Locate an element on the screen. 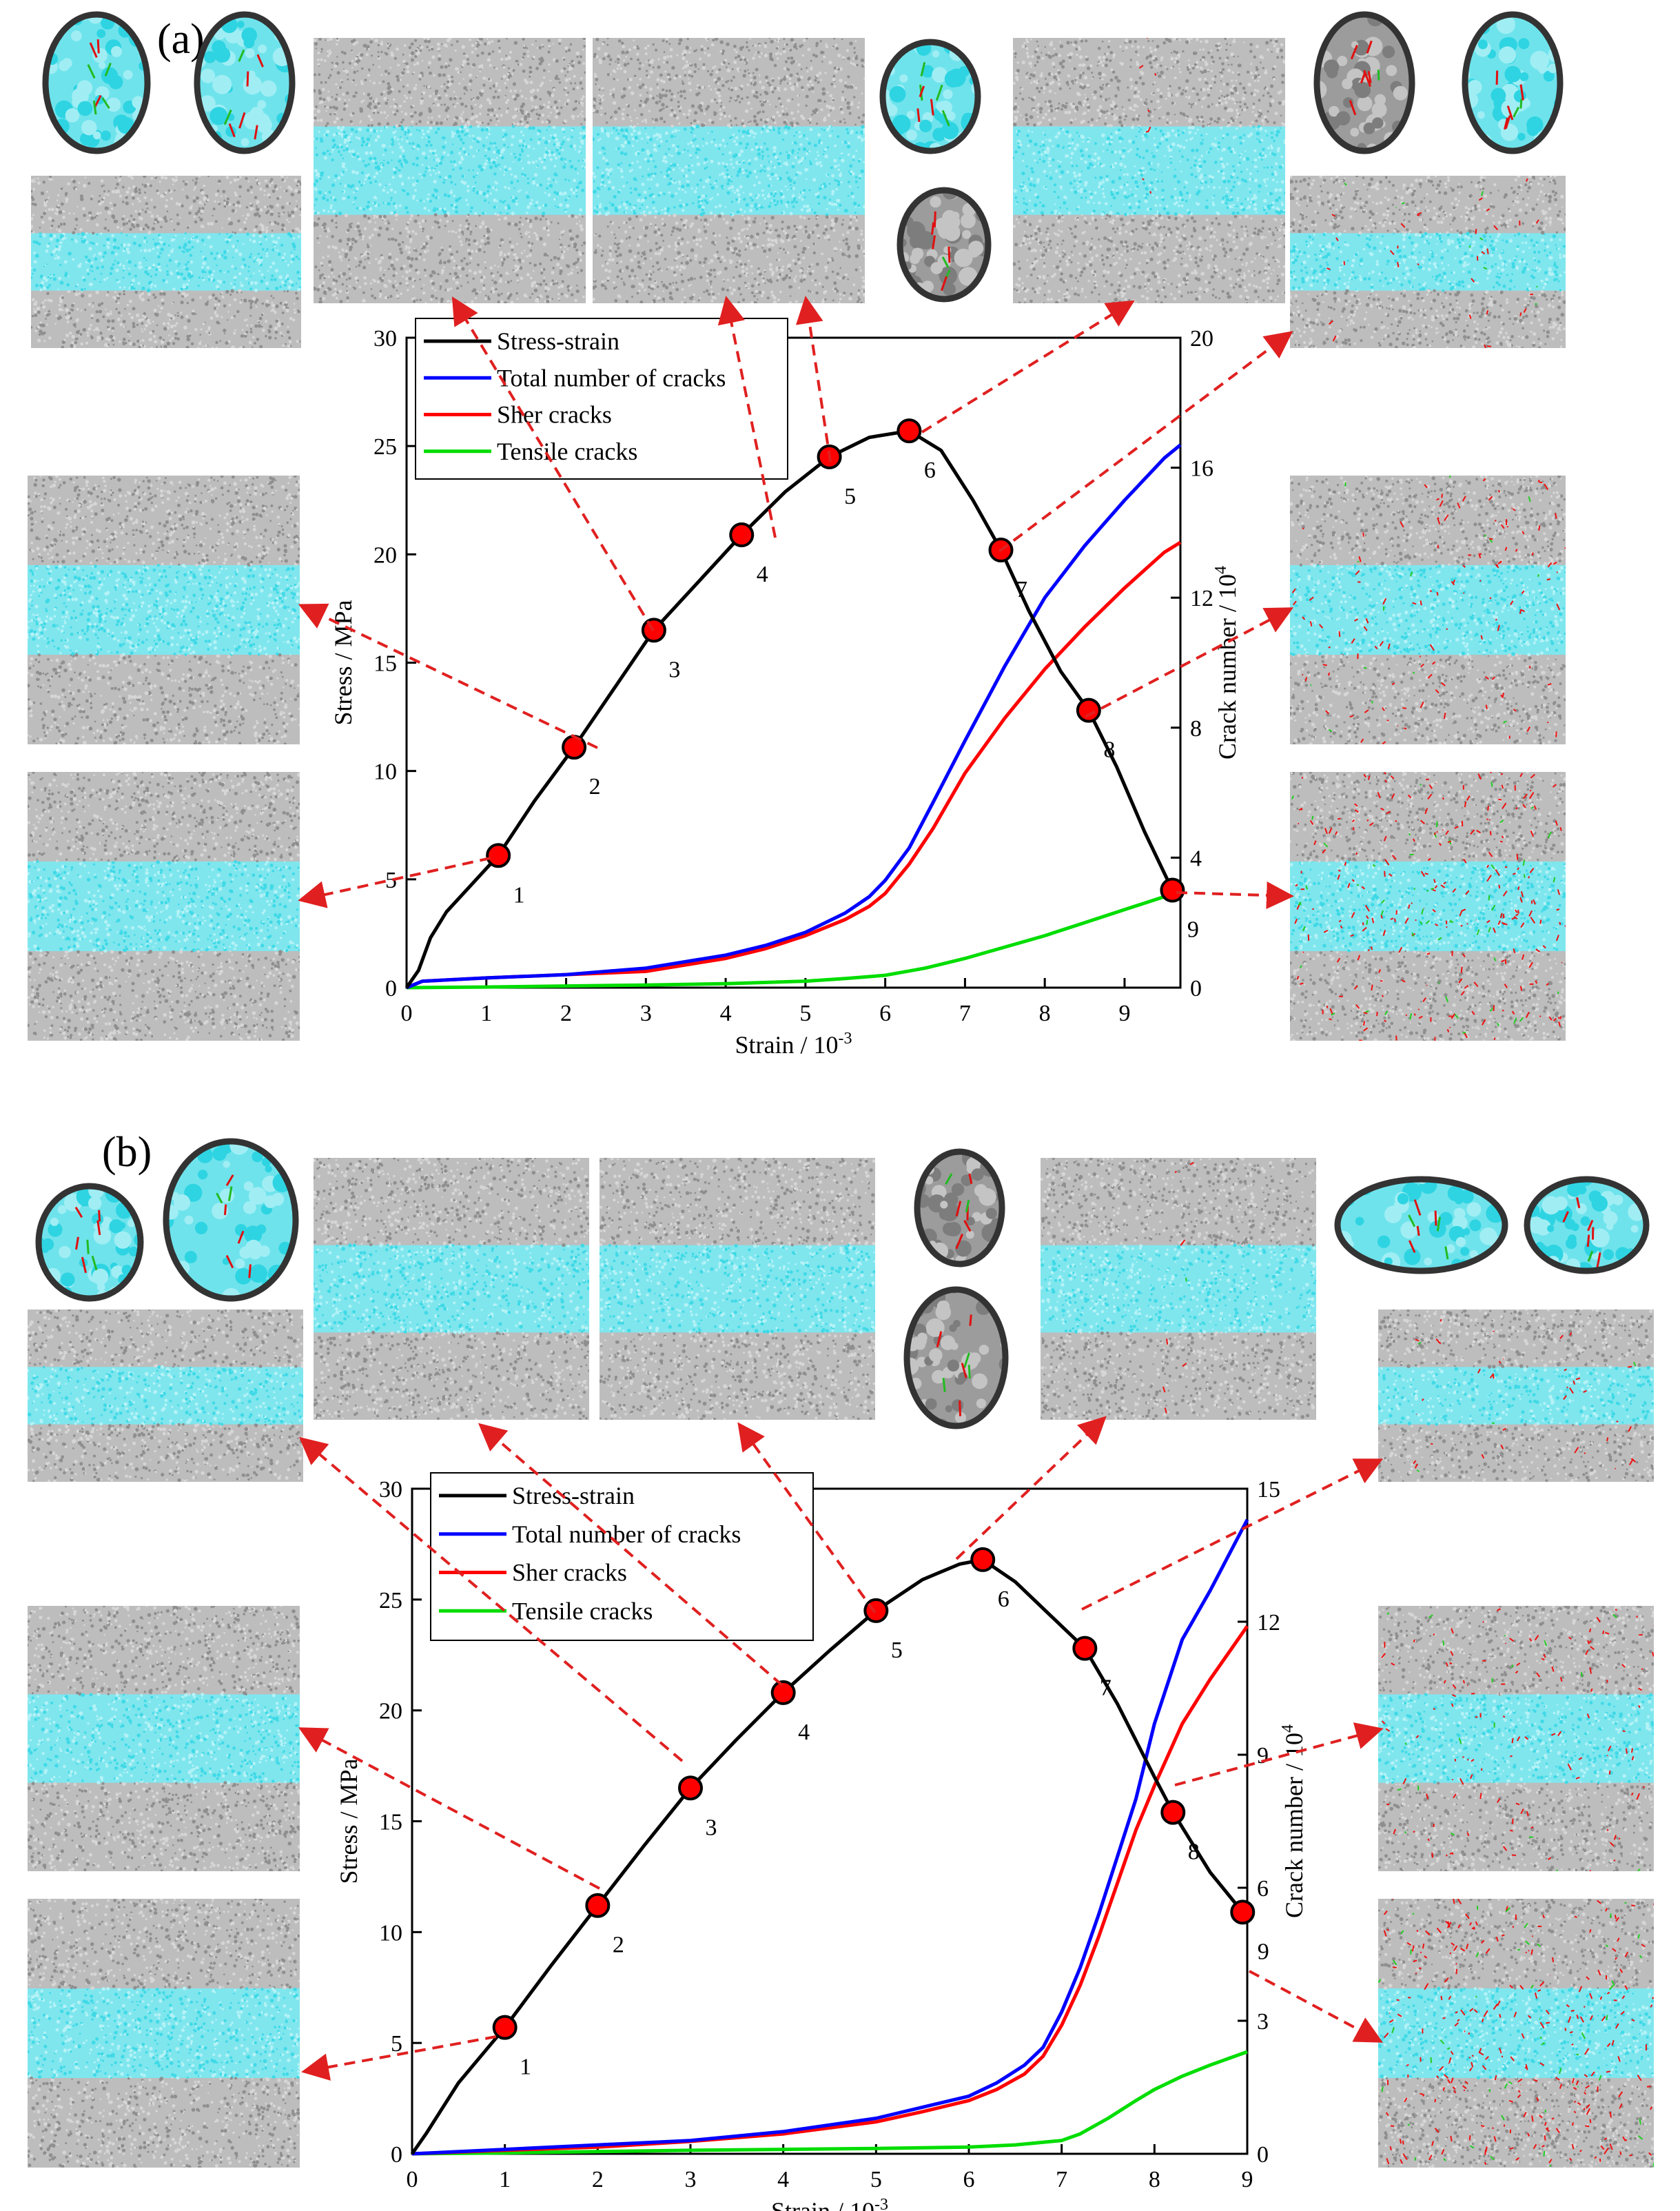 This screenshot has width=1680, height=2211. stage-marker-label: 3 is located at coordinates (711, 1828).